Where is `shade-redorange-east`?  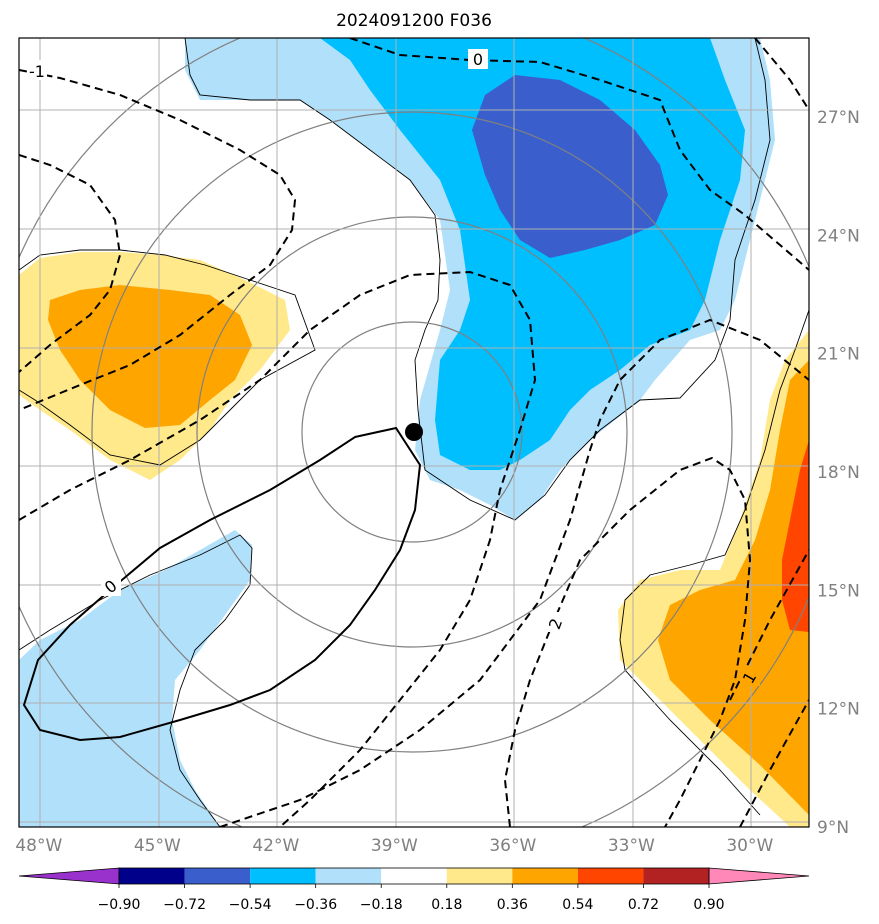 shade-redorange-east is located at coordinates (795, 536).